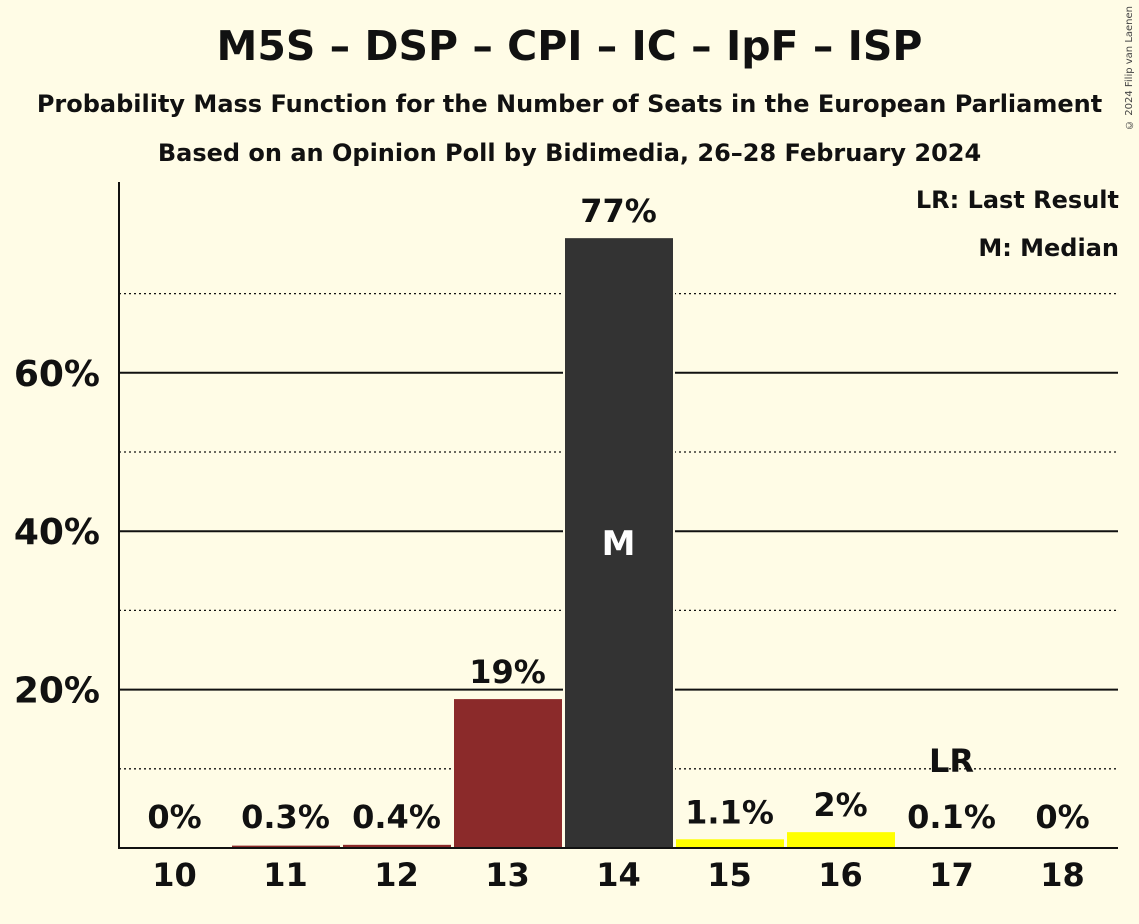 The height and width of the screenshot is (924, 1139). I want to click on x-tick-label: 14, so click(618, 875).